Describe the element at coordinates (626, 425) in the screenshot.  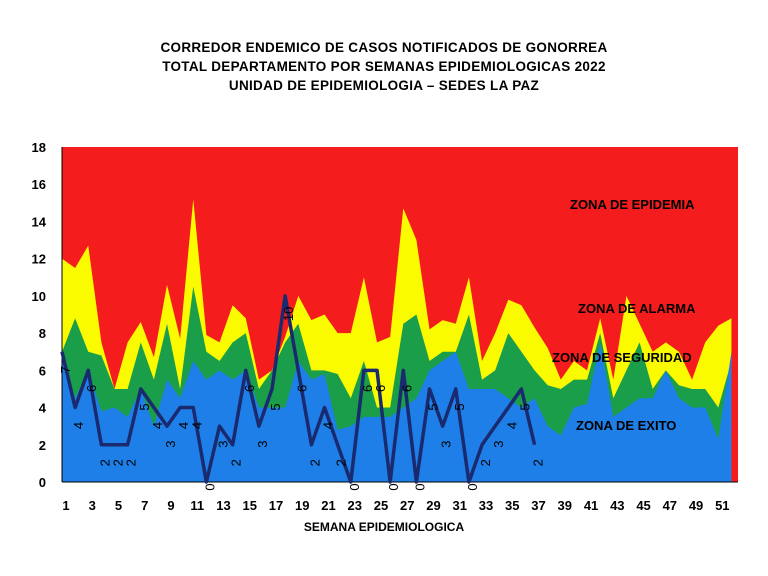
I see `zone-label-exito: ZONA DE EXITO` at that location.